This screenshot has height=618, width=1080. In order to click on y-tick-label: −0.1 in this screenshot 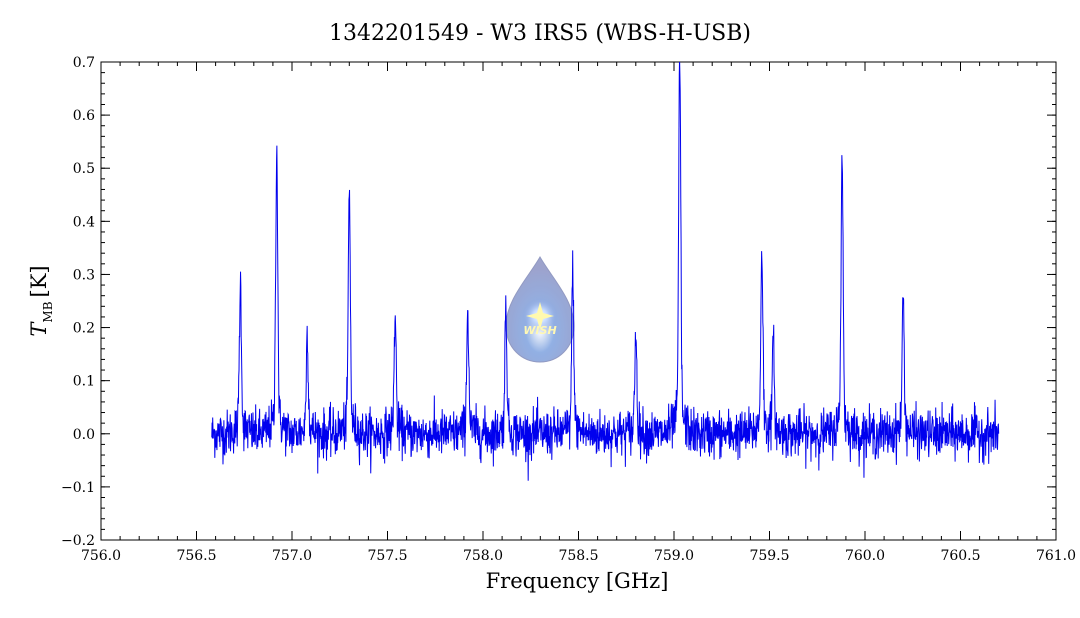, I will do `click(78, 488)`.